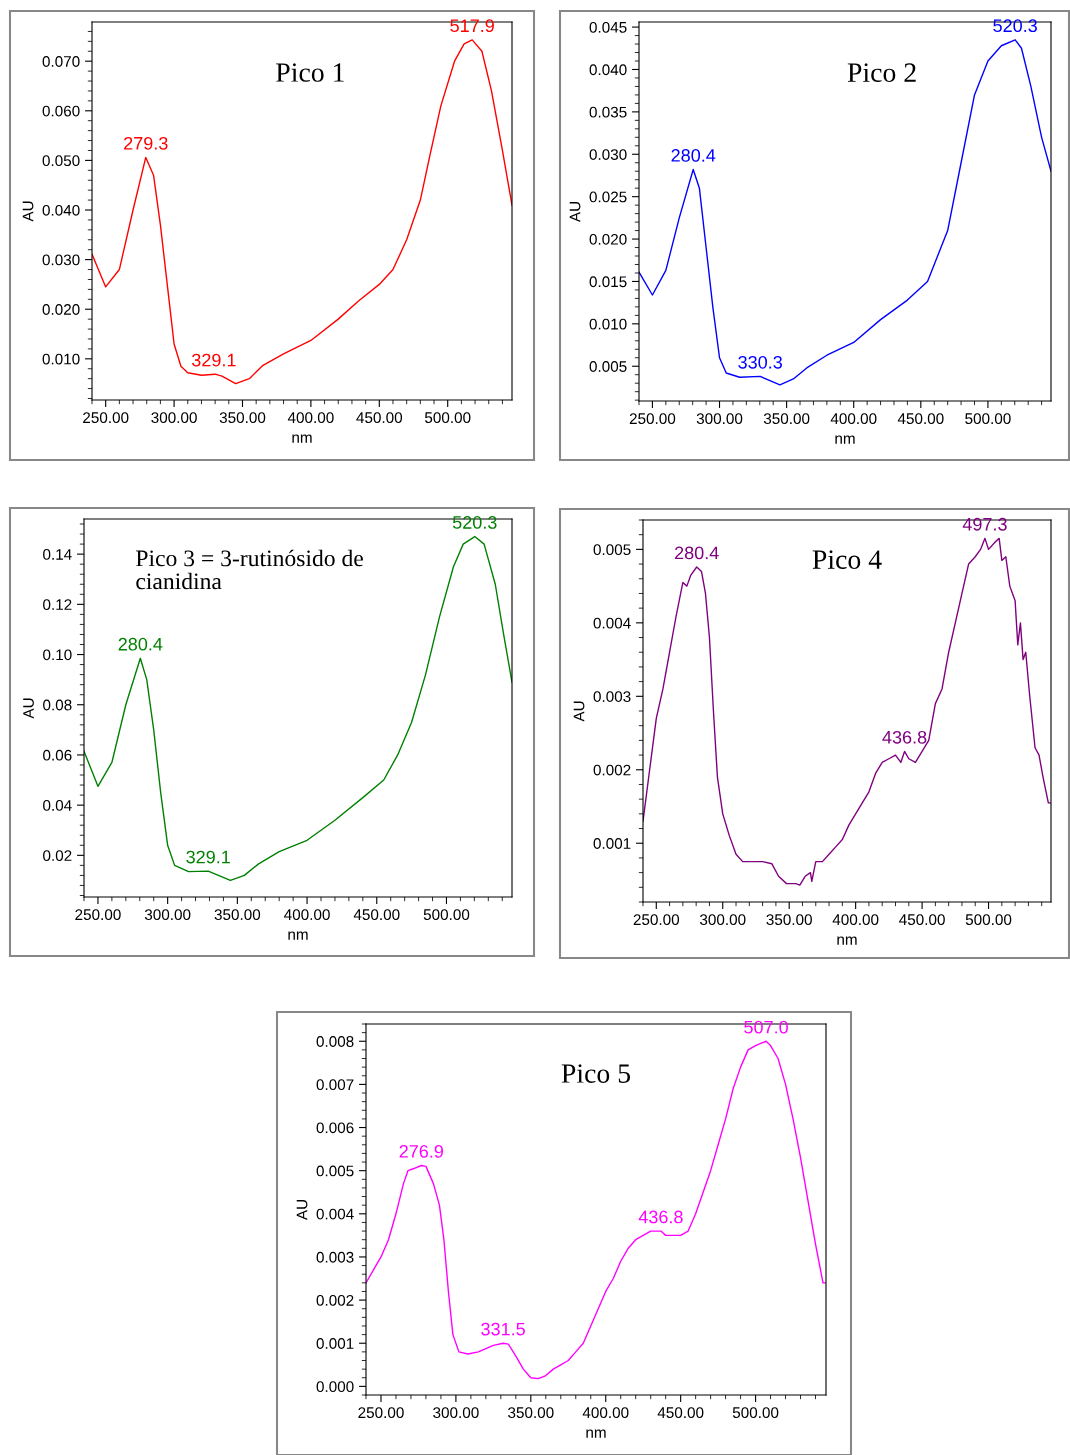 Image resolution: width=1070 pixels, height=1455 pixels. I want to click on annotation: 517.9, so click(472, 26).